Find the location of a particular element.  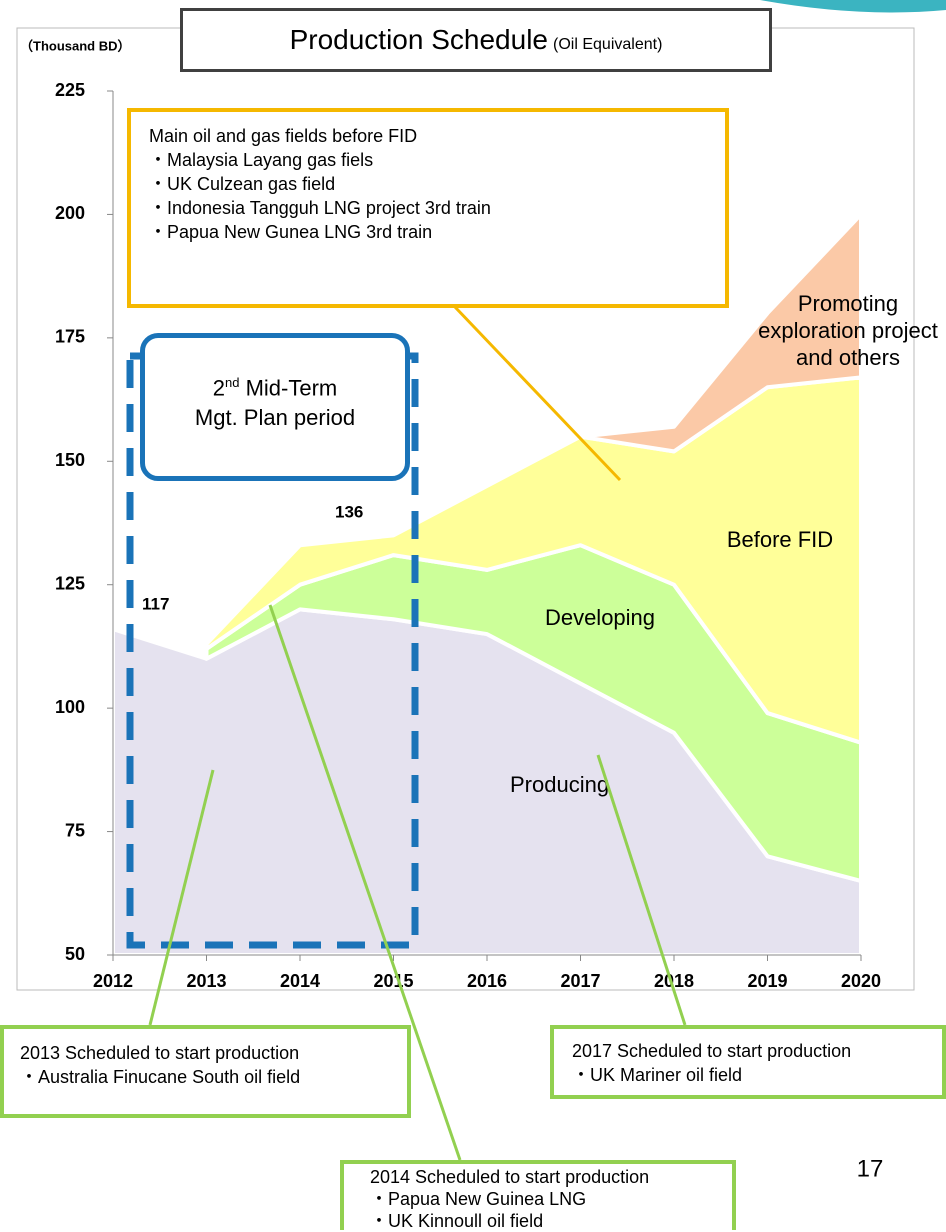

series-label: Producing is located at coordinates (560, 784).